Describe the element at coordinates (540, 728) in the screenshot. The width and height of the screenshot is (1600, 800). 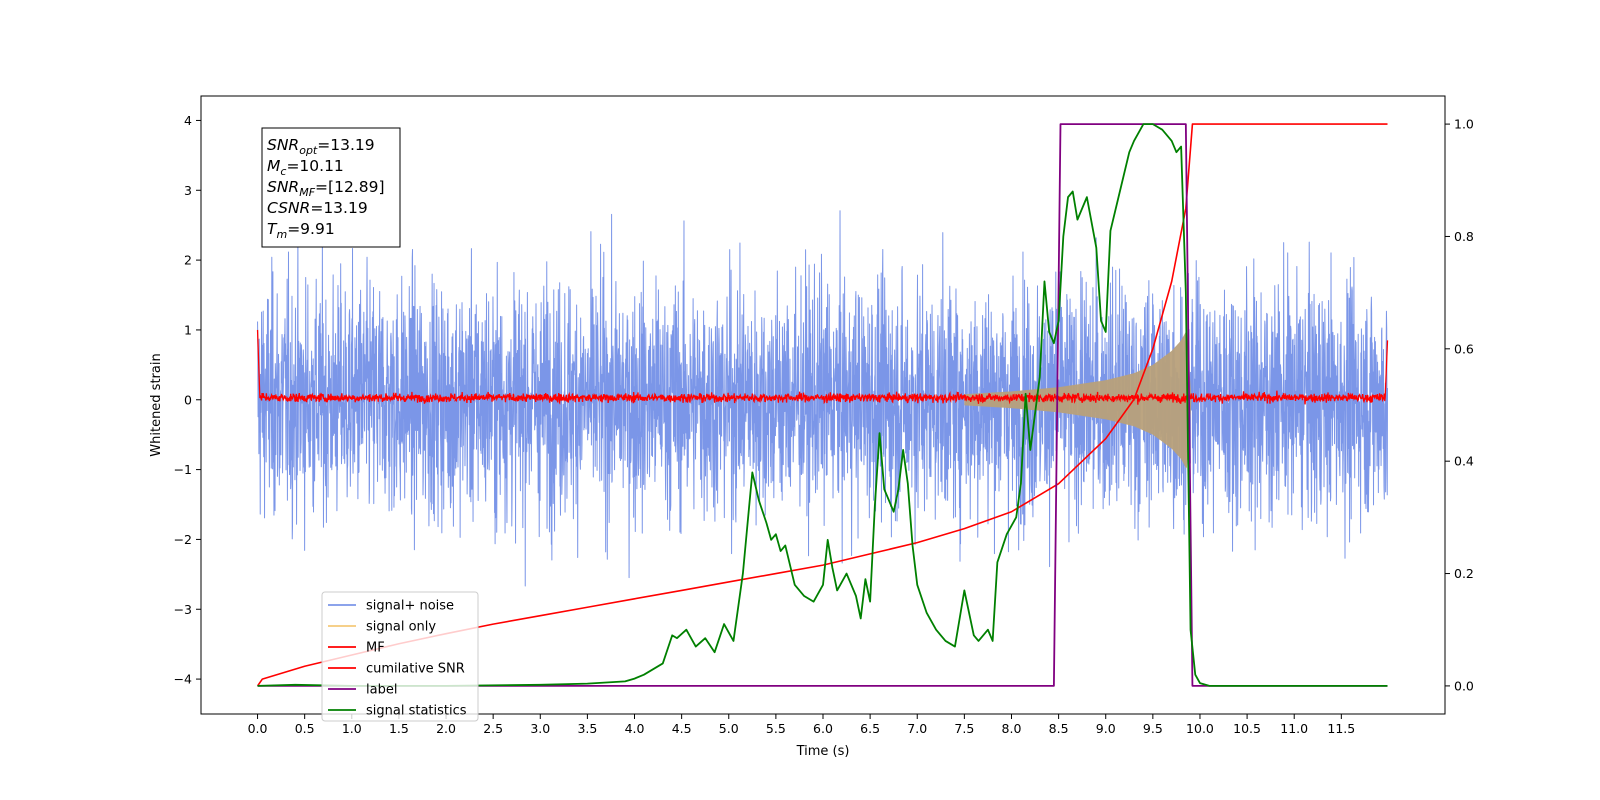
I see `x-tick-label: 3.0` at that location.